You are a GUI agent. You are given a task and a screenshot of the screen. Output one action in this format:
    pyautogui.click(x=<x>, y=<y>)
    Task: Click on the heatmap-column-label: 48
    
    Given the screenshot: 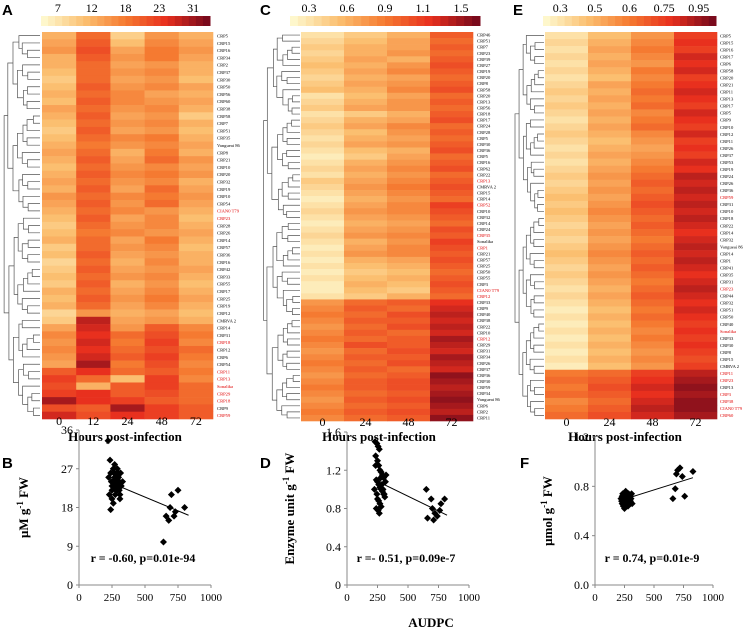 What is the action you would take?
    pyautogui.click(x=162, y=421)
    